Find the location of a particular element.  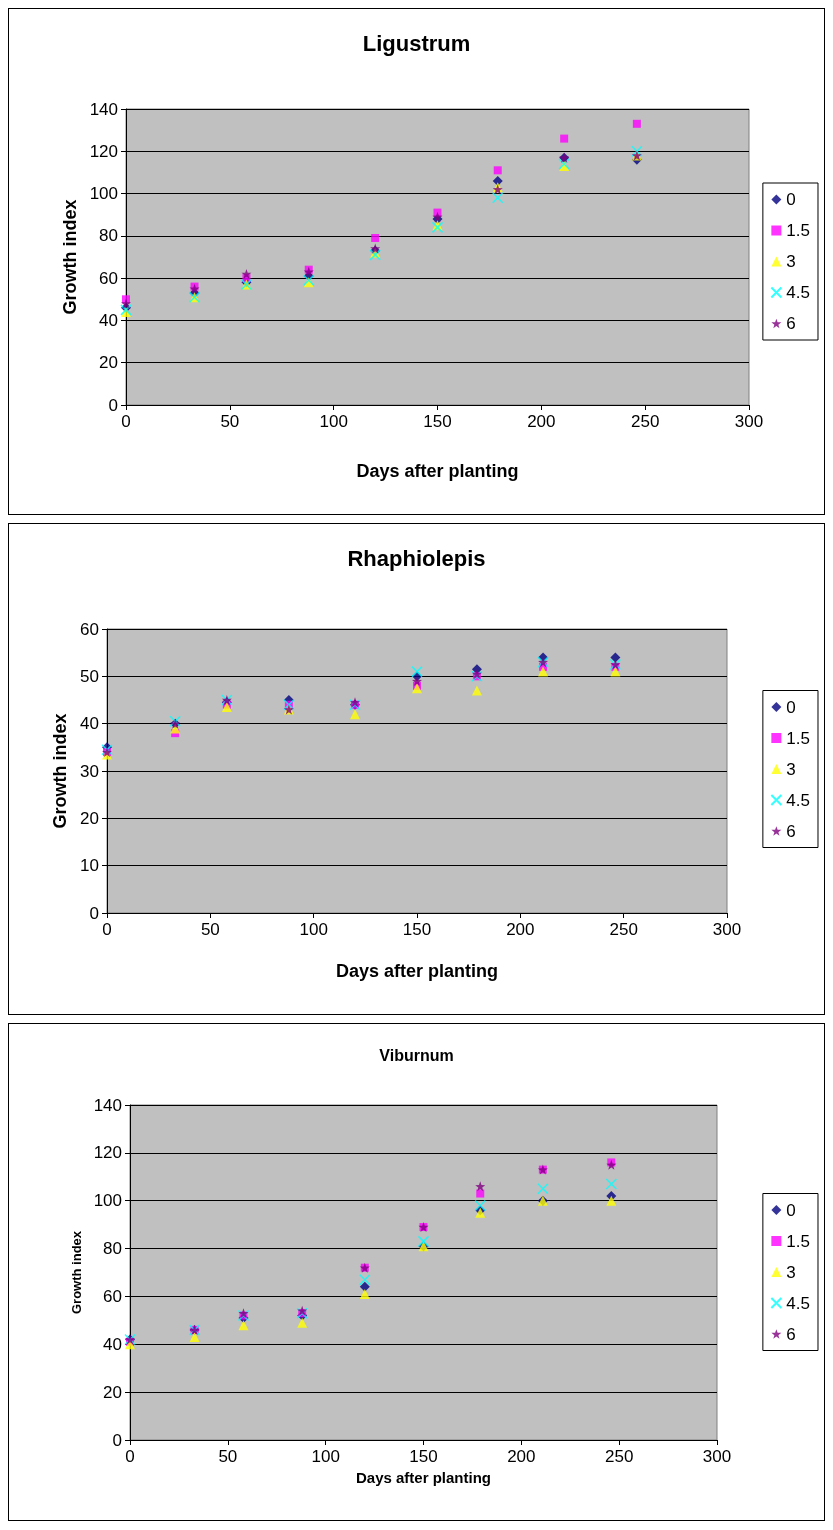

y-tick-label: 30 is located at coordinates (89, 771).